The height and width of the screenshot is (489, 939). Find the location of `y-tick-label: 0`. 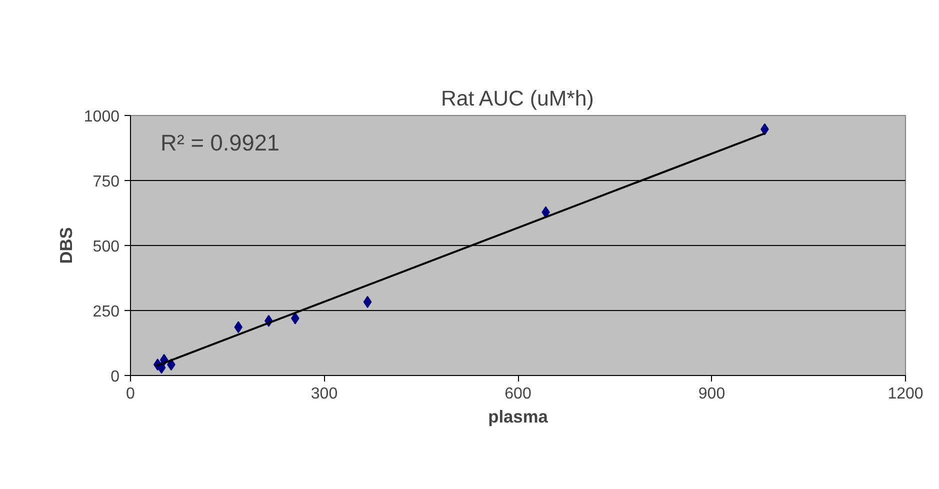

y-tick-label: 0 is located at coordinates (115, 377).